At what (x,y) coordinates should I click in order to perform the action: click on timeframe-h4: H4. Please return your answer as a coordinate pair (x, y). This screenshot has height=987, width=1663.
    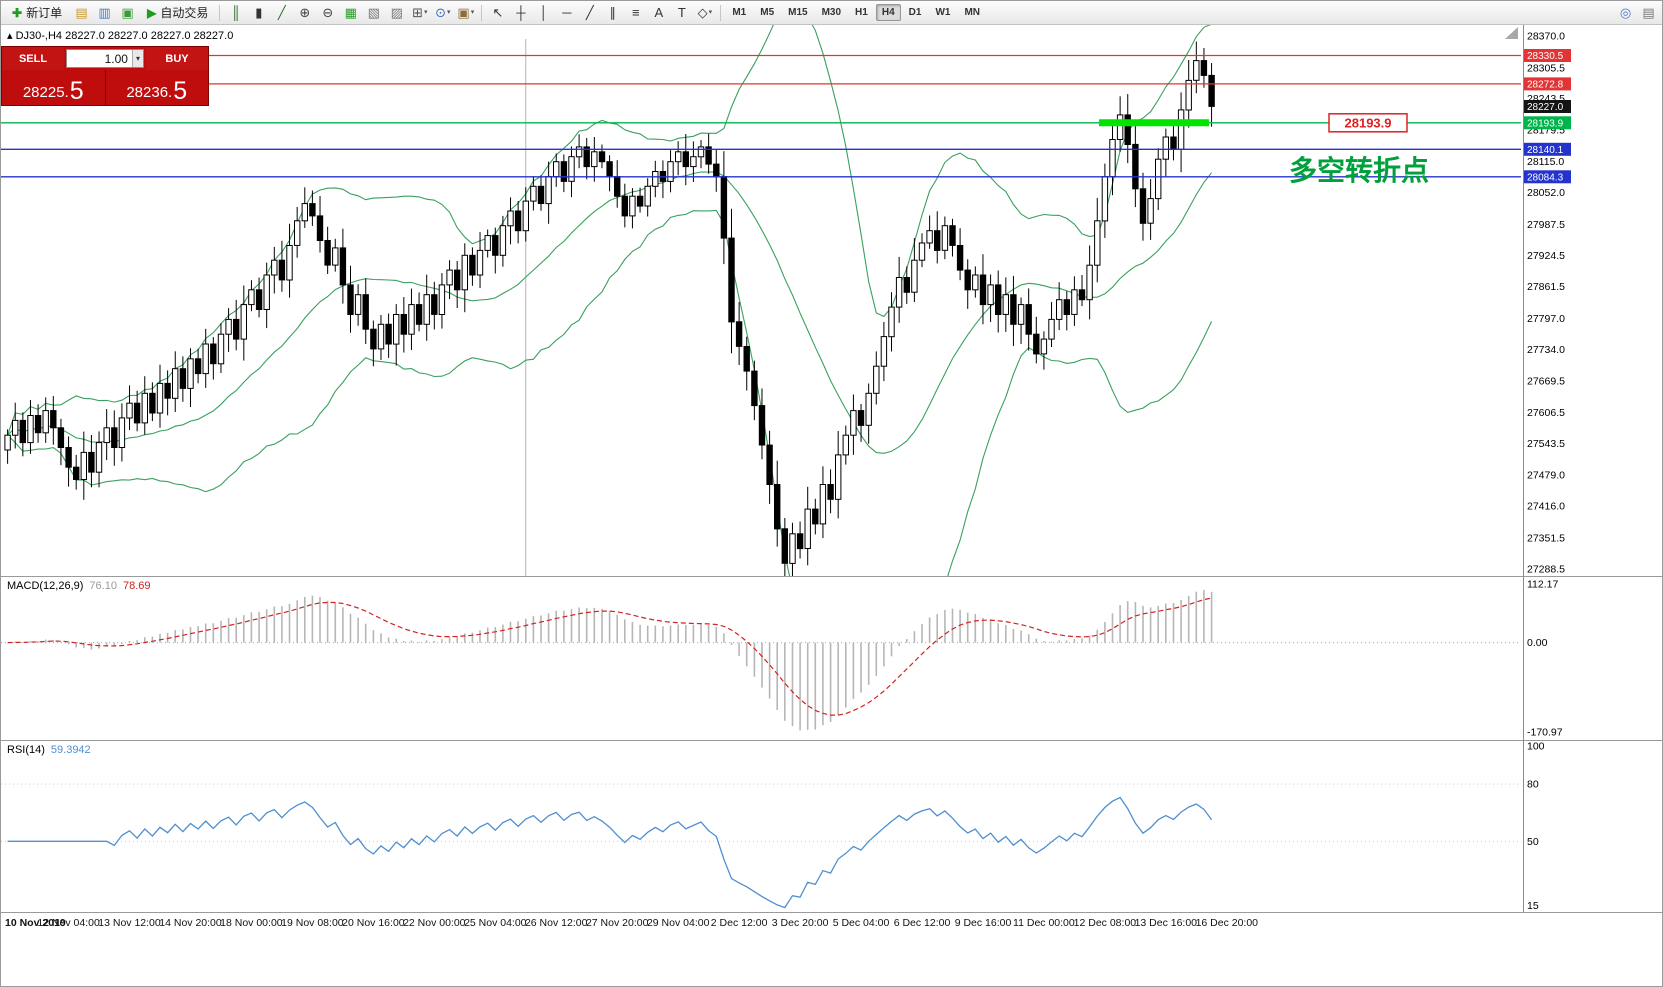
    Looking at the image, I should click on (888, 12).